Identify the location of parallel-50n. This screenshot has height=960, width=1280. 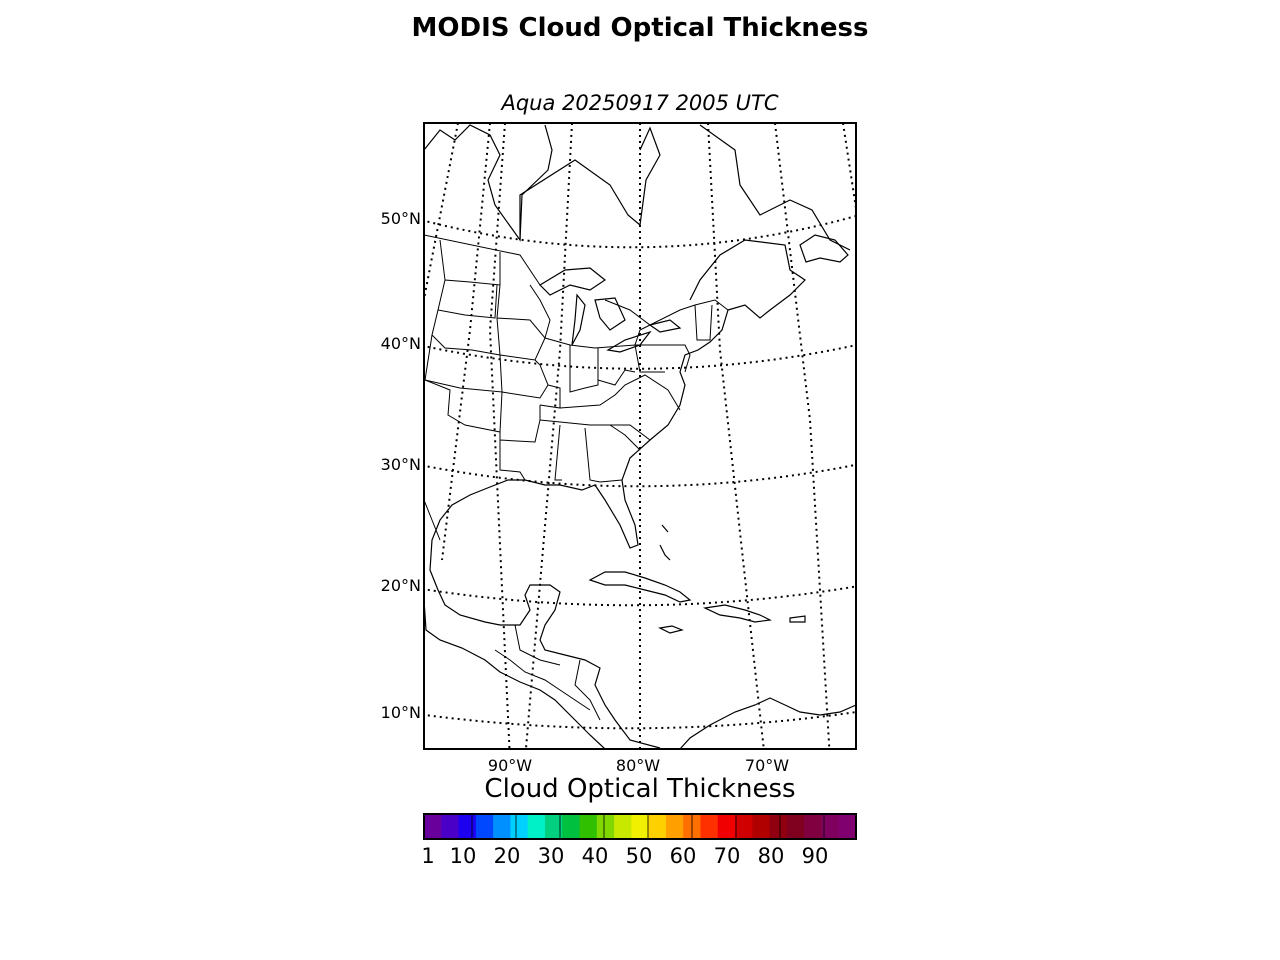
(640, 231).